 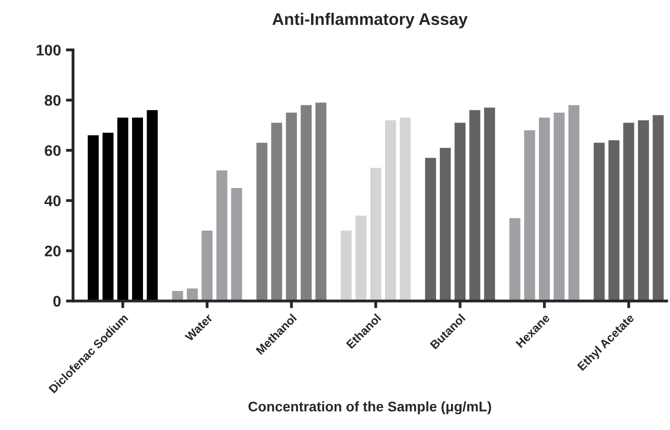 I want to click on y-tick-label: 100, so click(x=48, y=50).